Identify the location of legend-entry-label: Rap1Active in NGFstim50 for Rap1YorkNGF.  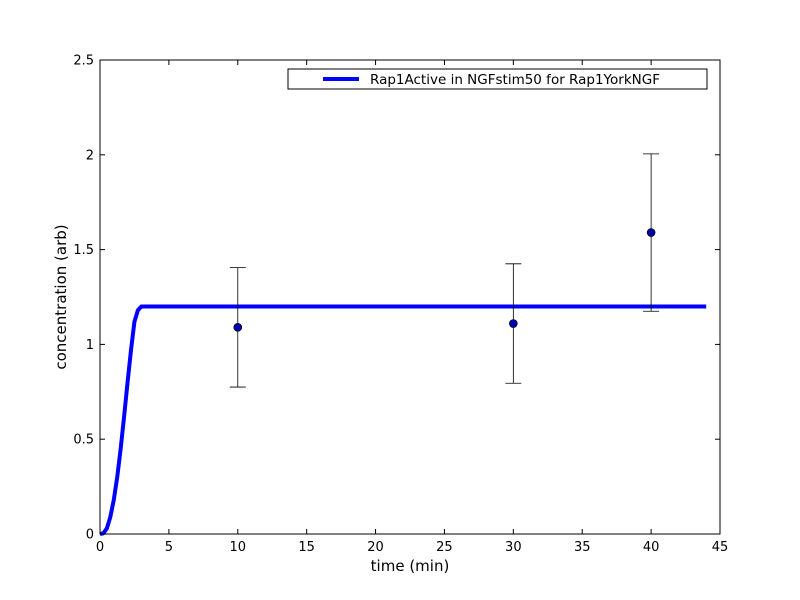
(515, 80).